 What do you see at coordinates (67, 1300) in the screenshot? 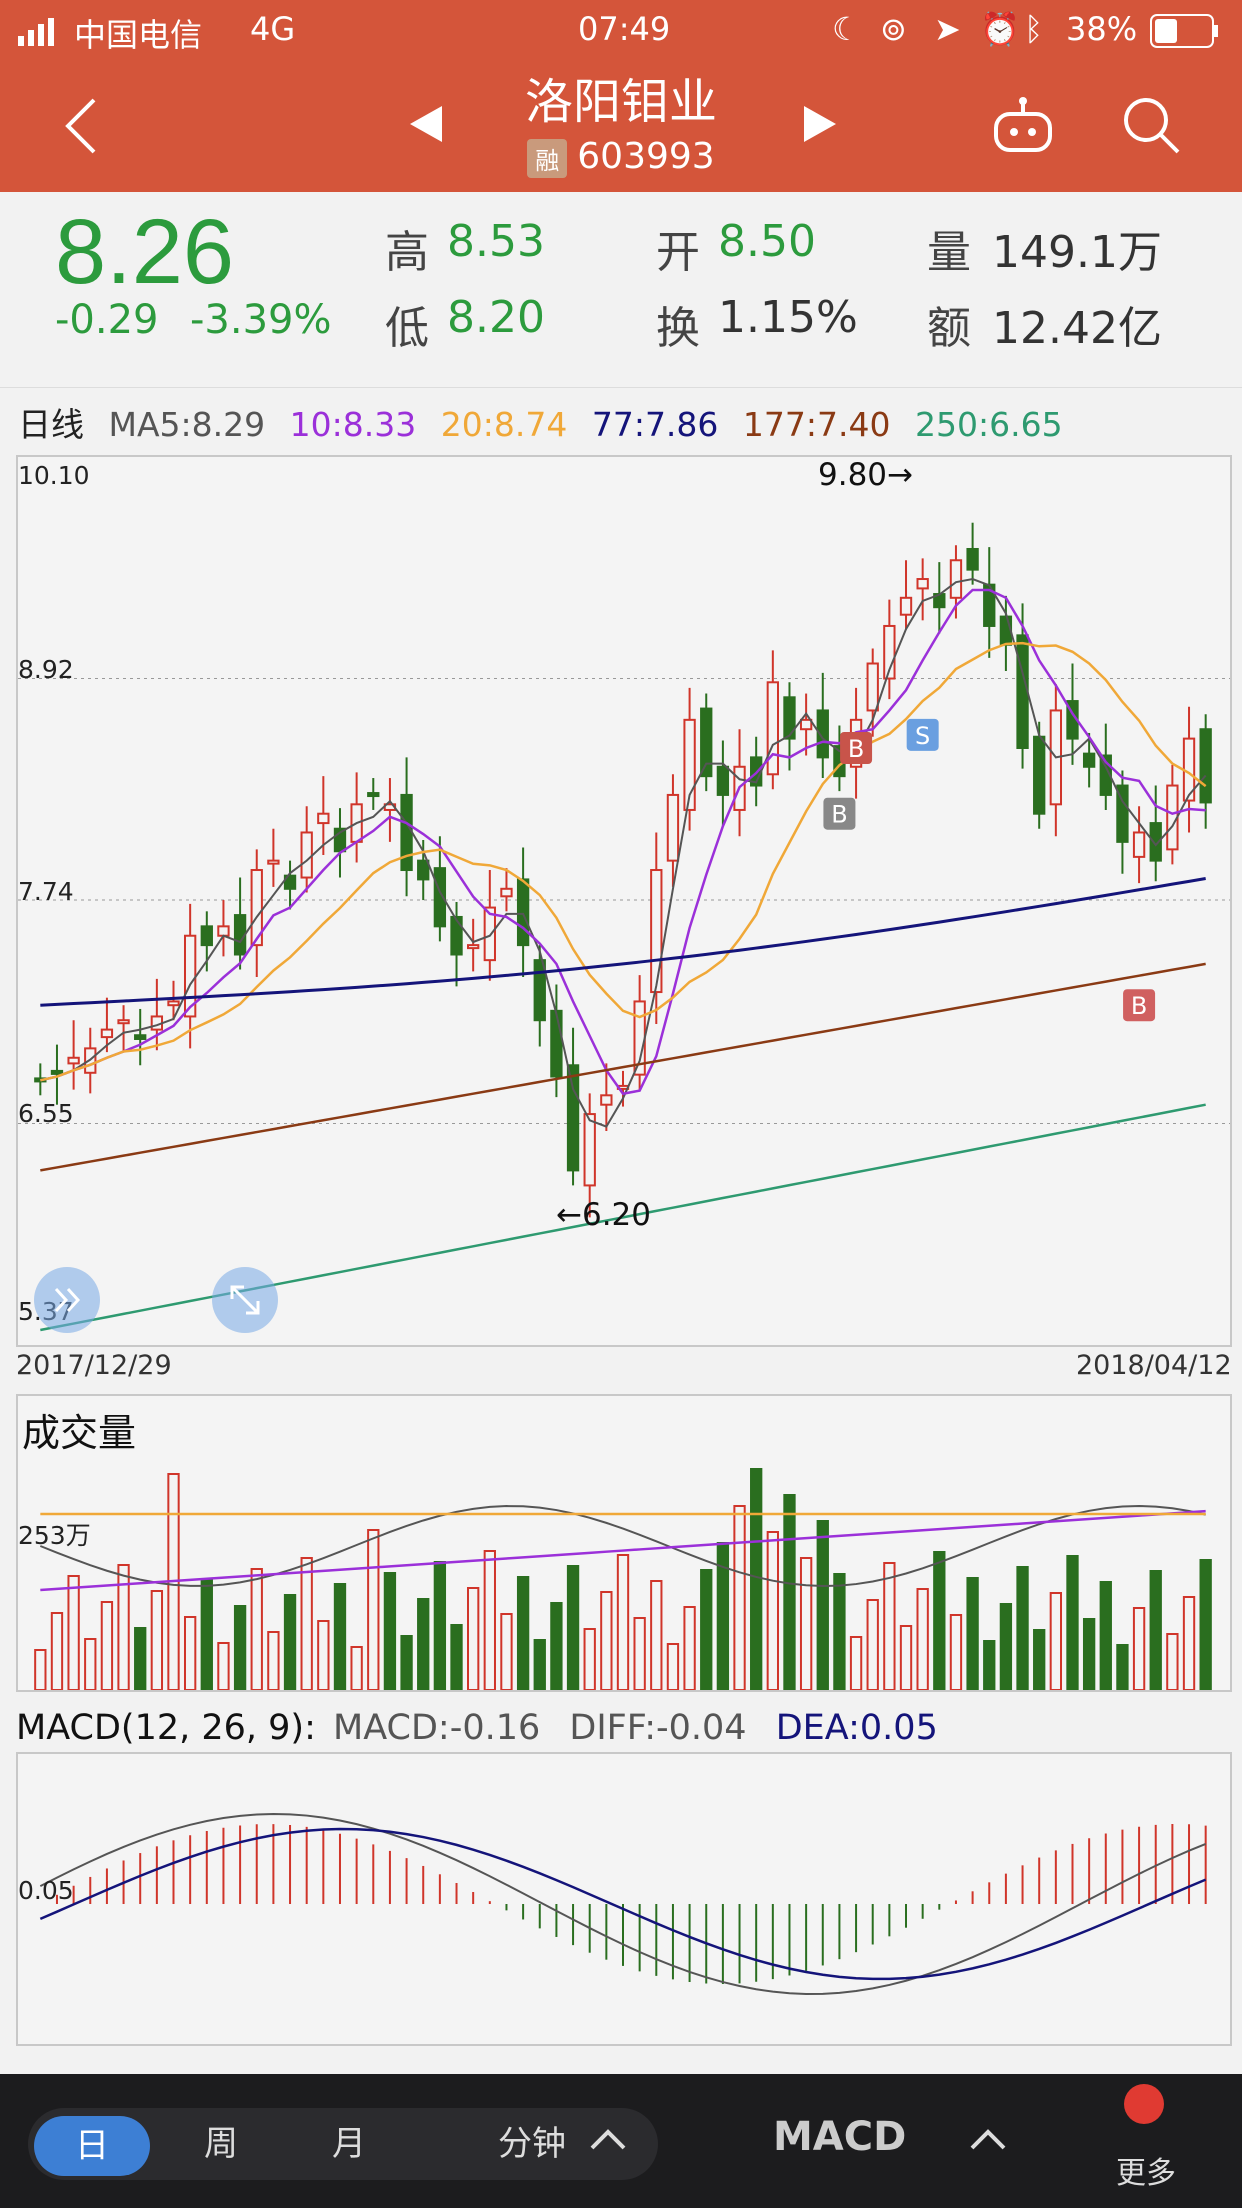
I see `scroll-left-button` at bounding box center [67, 1300].